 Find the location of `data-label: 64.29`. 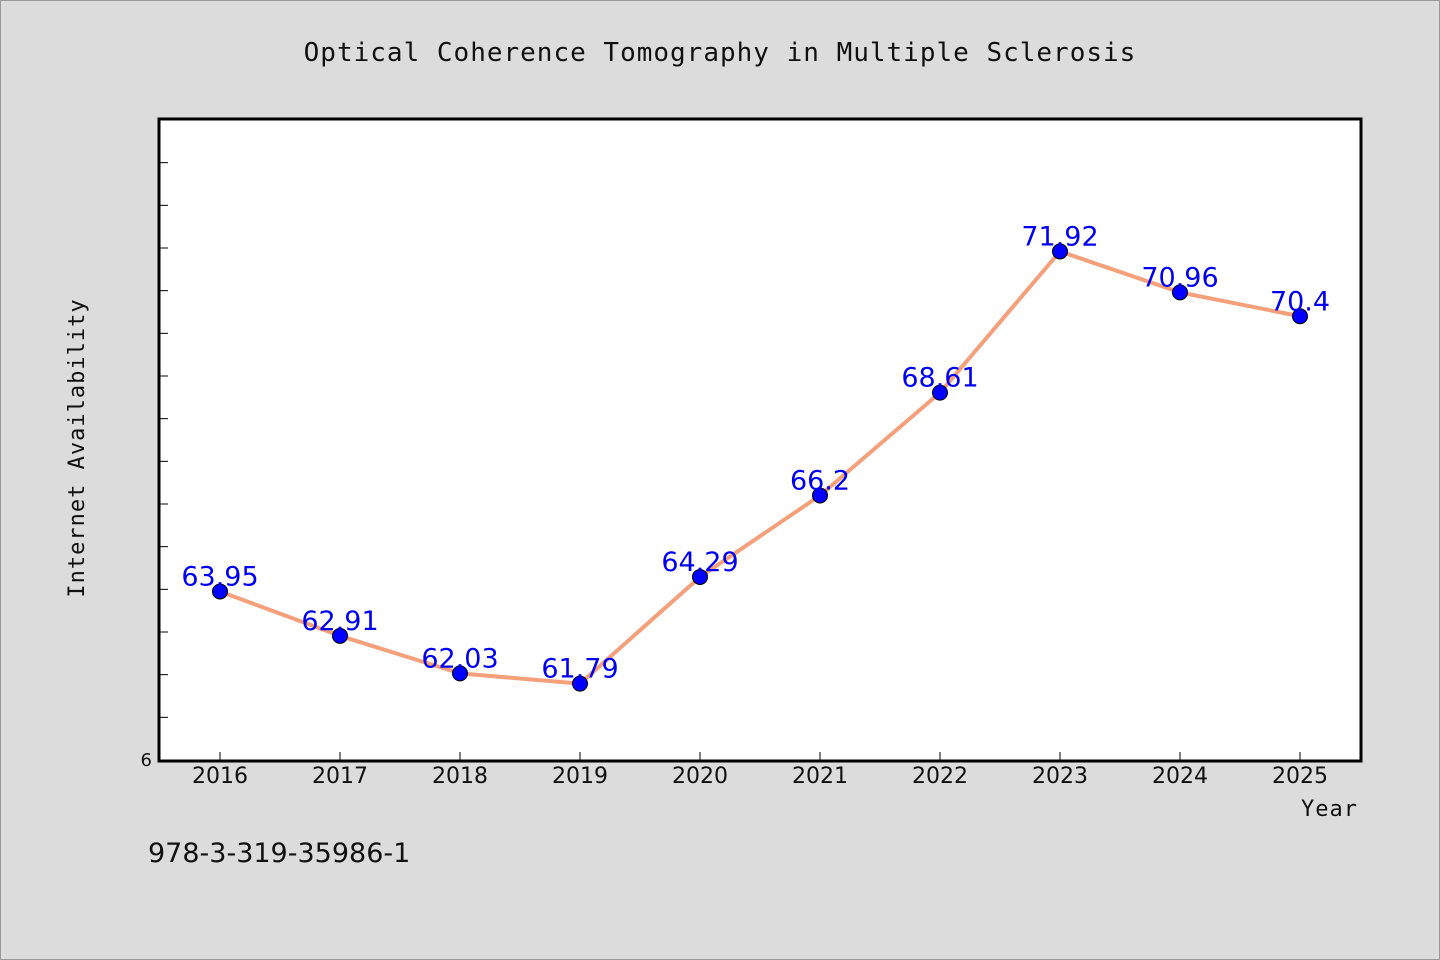

data-label: 64.29 is located at coordinates (699, 562).